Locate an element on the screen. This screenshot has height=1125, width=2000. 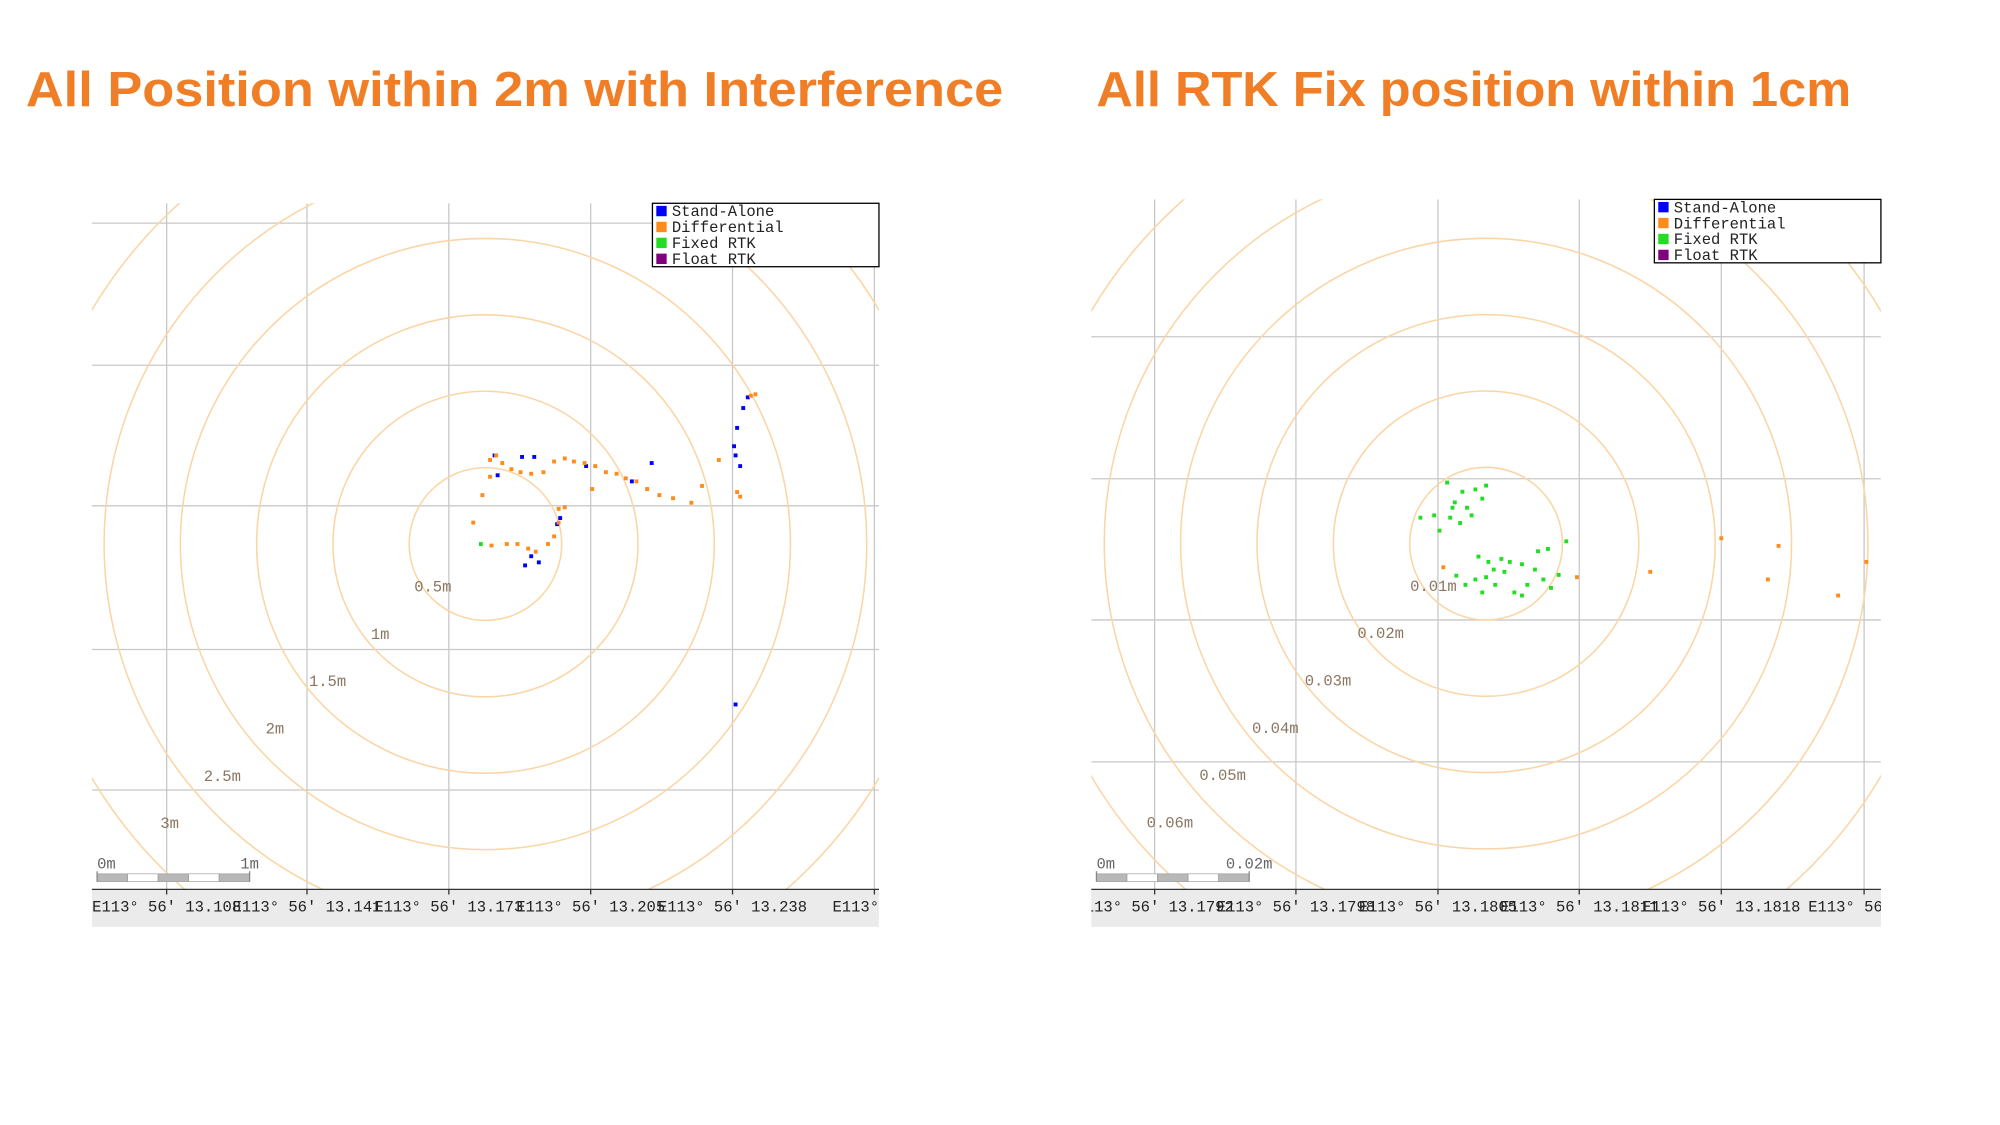
x-tick-label: E113° 56' 13.1805 is located at coordinates (1438, 907).